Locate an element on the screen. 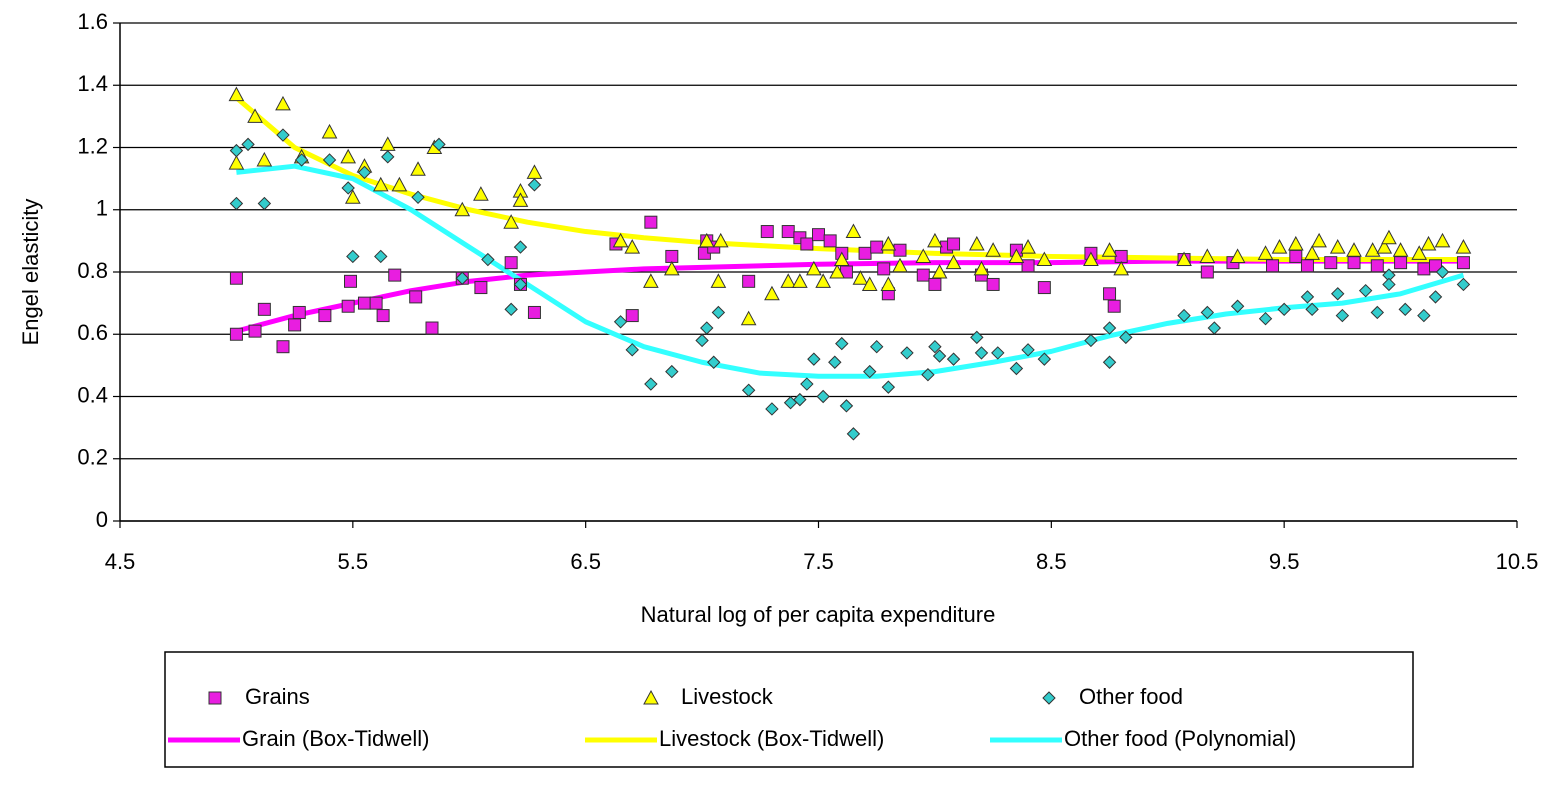 This screenshot has height=787, width=1552. x-tick-label: 5.5 is located at coordinates (353, 561).